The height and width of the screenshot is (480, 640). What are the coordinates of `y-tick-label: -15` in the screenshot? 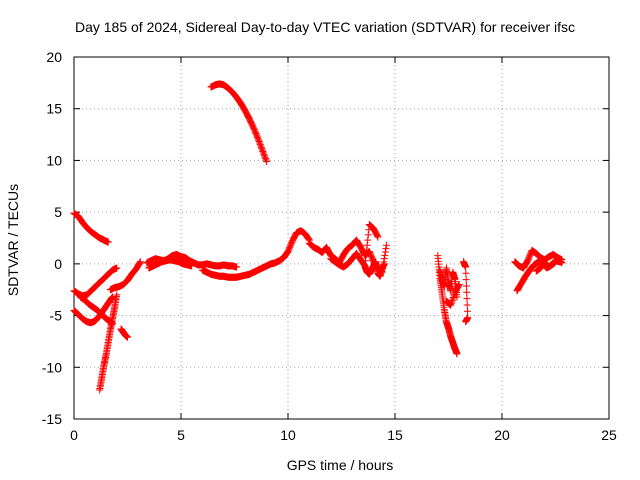 It's located at (52, 419).